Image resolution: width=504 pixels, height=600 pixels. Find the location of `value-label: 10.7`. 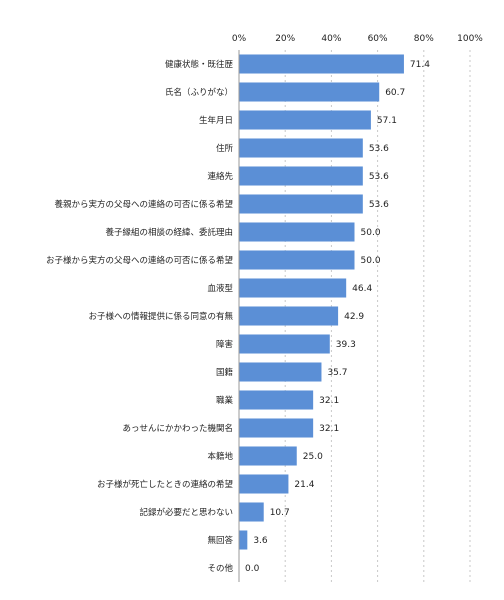

value-label: 10.7 is located at coordinates (280, 513).